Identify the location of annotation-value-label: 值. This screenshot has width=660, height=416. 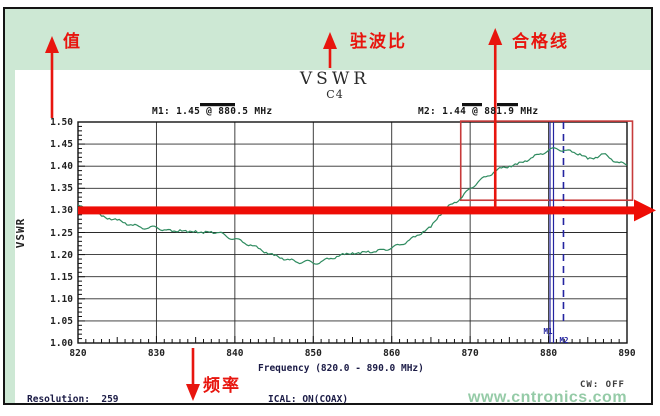
(72, 41).